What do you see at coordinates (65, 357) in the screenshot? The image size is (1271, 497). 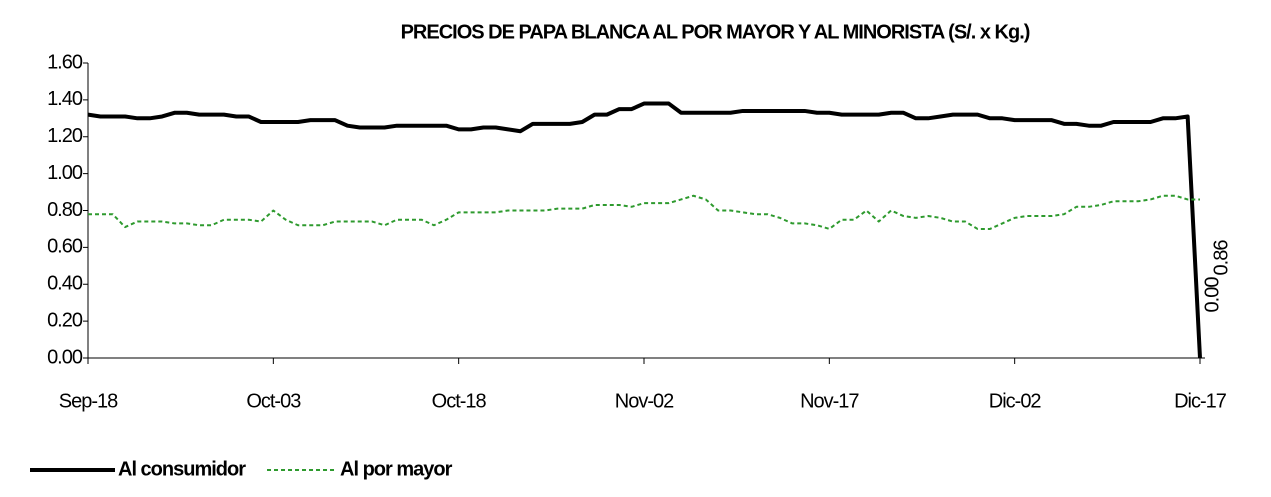 I see `y-tick-label: 0.00` at bounding box center [65, 357].